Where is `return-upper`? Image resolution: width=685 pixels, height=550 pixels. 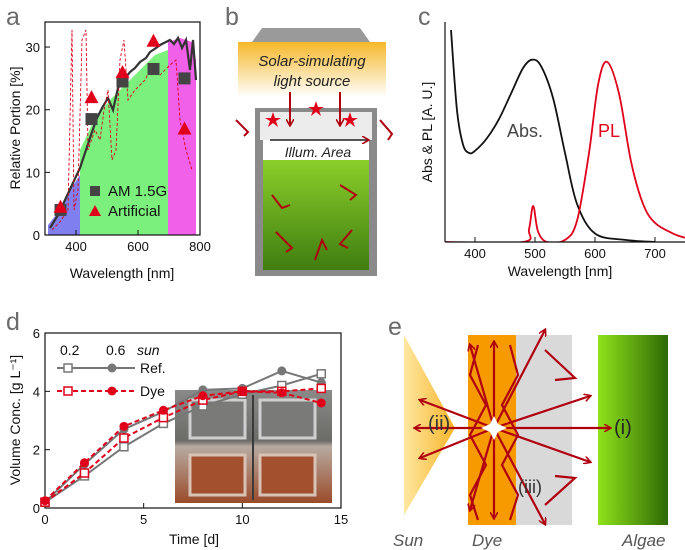 return-upper is located at coordinates (561, 365).